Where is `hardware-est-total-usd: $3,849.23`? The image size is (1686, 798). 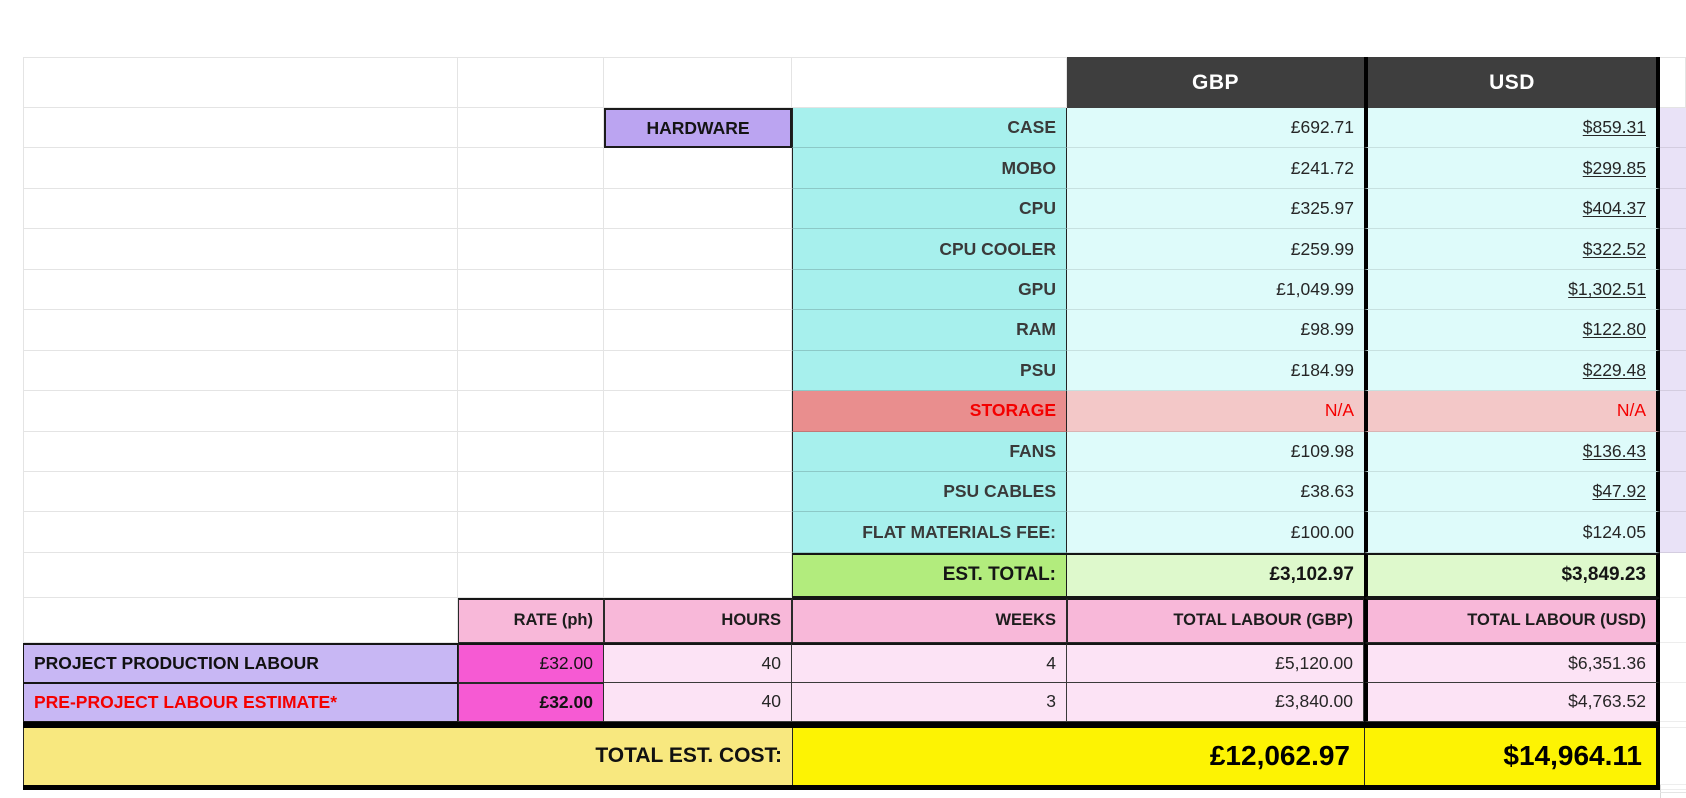
hardware-est-total-usd: $3,849.23 is located at coordinates (1512, 575).